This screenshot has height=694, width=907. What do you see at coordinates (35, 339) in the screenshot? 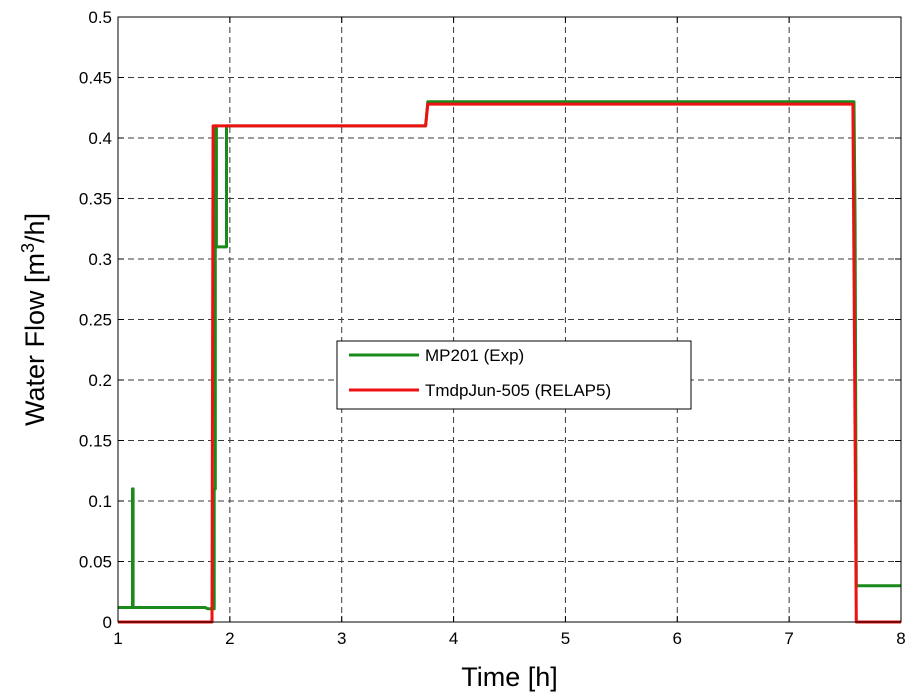
I see `y-axis-title-prefix: Water Flow [m` at bounding box center [35, 339].